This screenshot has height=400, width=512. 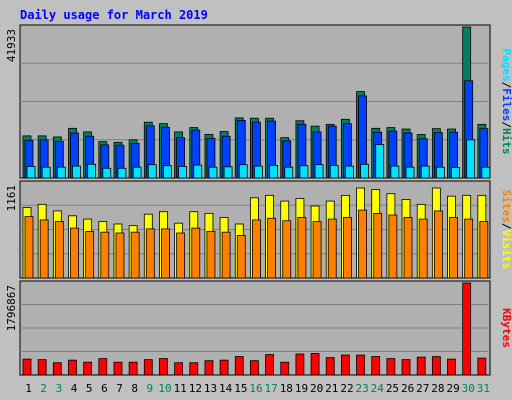 What do you see at coordinates (119, 388) in the screenshot?
I see `day-label: 7` at bounding box center [119, 388].